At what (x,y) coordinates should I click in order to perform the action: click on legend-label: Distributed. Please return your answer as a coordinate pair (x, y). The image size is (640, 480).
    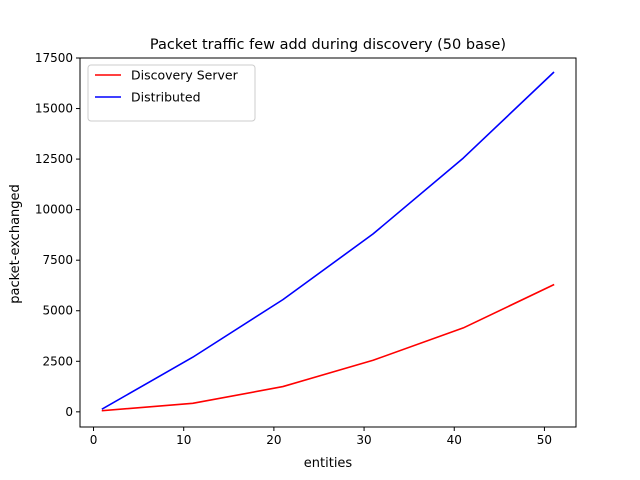
    Looking at the image, I should click on (166, 97).